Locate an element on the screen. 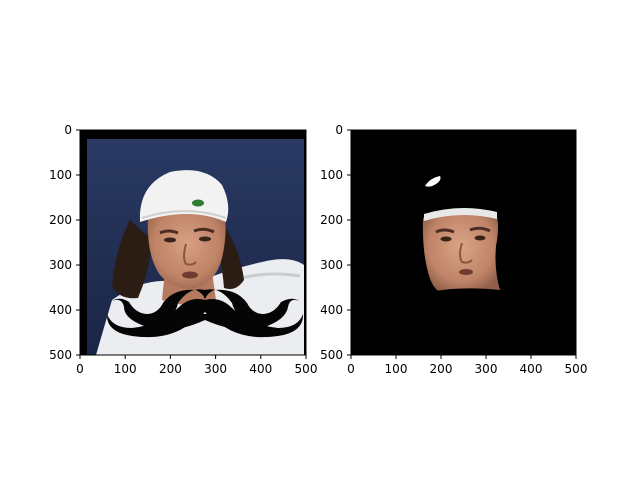  left-ytick-label: 300 is located at coordinates (60, 265).